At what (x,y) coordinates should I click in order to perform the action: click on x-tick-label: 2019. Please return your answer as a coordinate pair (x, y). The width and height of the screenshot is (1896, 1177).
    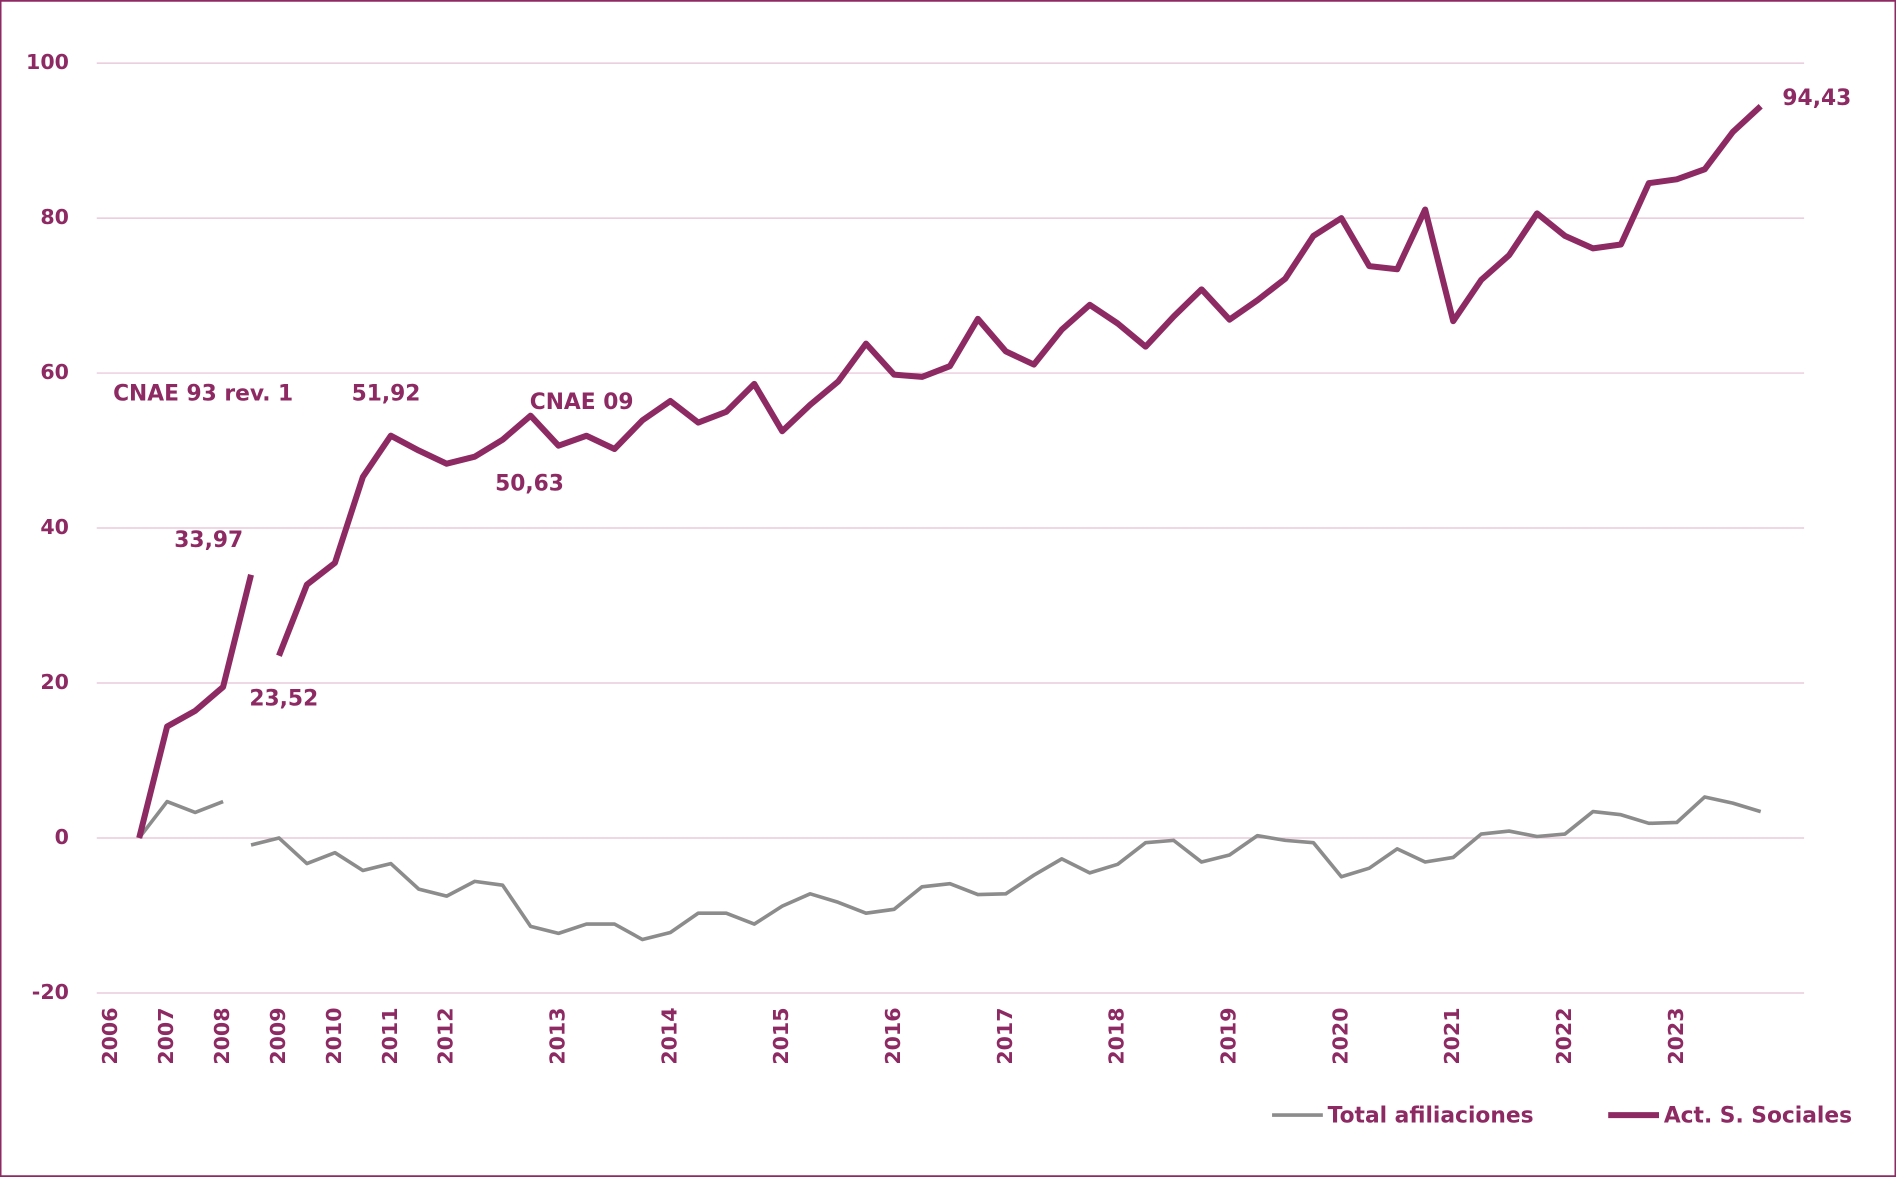
    Looking at the image, I should click on (1228, 1035).